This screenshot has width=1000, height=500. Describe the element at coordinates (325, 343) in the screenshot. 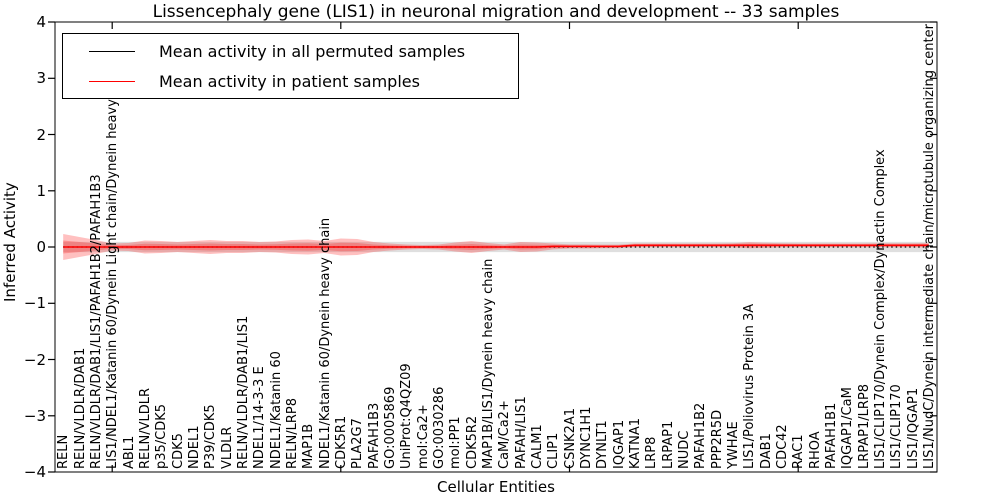

I see `x-tick-label: NDEL1/Katanin 60/Dynein heavy chain` at that location.